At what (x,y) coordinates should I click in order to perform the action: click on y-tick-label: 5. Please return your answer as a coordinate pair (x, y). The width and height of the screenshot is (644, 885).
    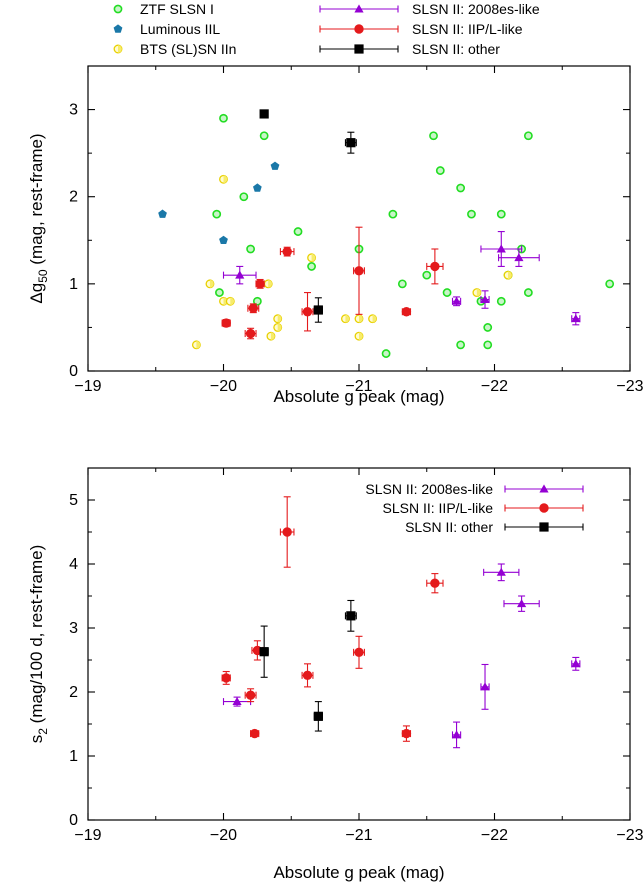
    Looking at the image, I should click on (73, 500).